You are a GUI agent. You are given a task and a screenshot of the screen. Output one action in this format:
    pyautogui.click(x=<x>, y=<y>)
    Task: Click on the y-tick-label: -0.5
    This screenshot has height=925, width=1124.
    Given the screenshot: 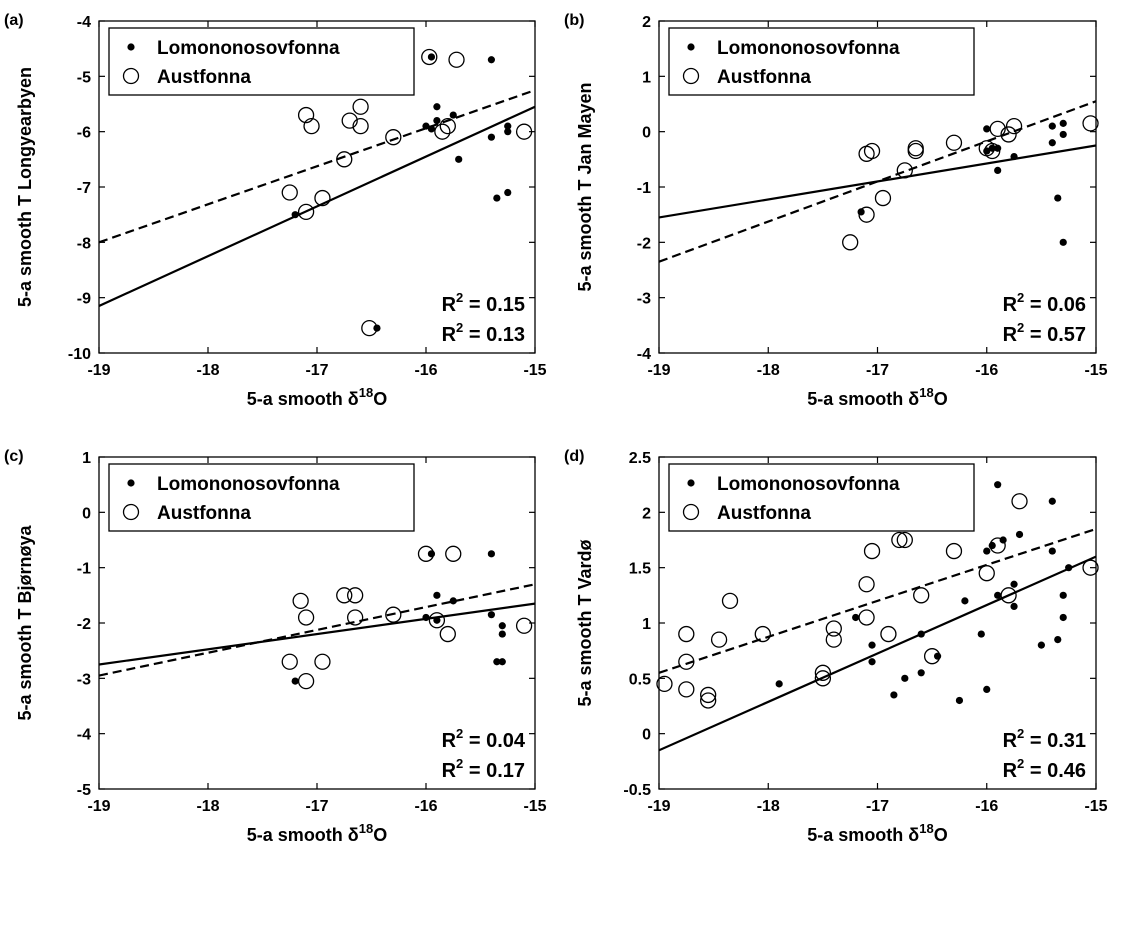 What is the action you would take?
    pyautogui.click(x=637, y=790)
    